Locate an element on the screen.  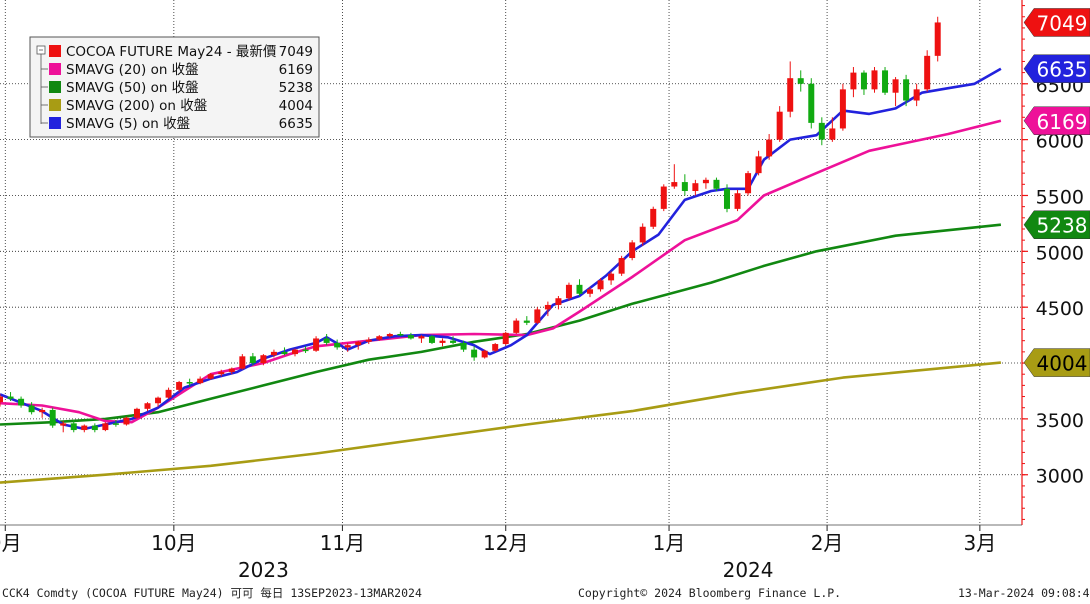
legend-label: SMAVG (200) on 收盤 is located at coordinates (137, 106).